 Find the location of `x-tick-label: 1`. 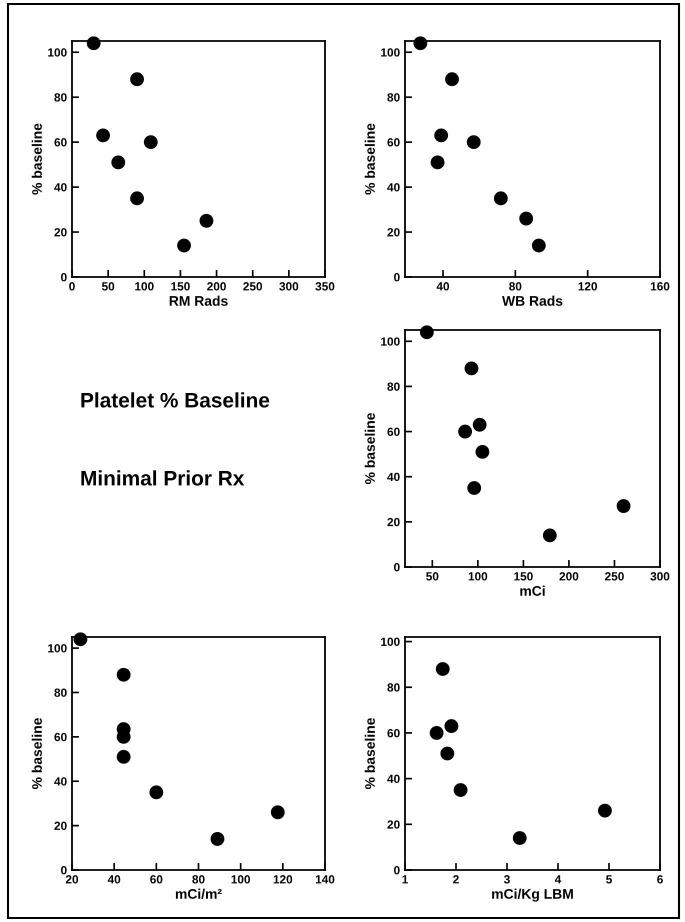

x-tick-label: 1 is located at coordinates (405, 879).